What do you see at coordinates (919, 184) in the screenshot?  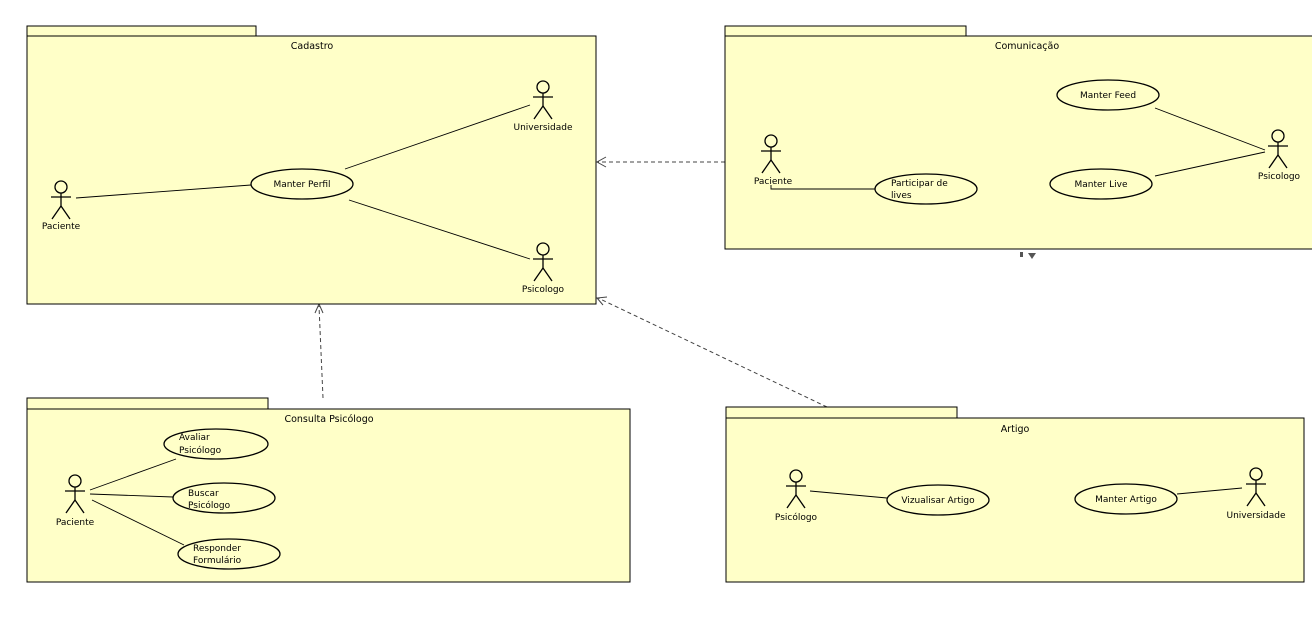 I see `use-case-label: Participar de` at bounding box center [919, 184].